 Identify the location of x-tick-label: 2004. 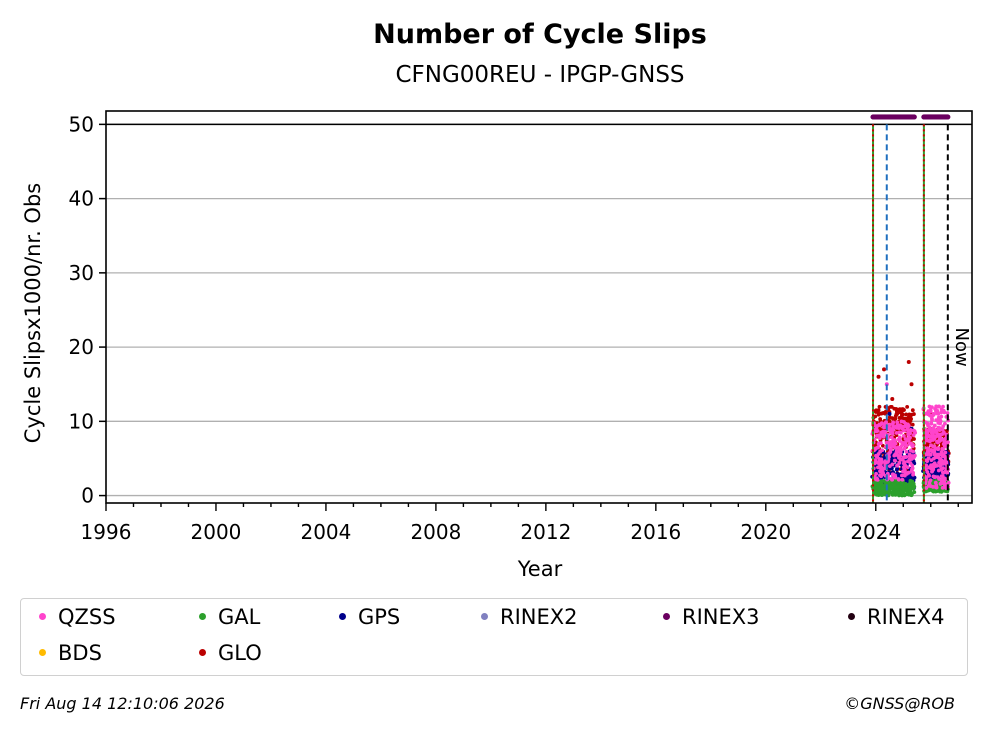
(325, 532).